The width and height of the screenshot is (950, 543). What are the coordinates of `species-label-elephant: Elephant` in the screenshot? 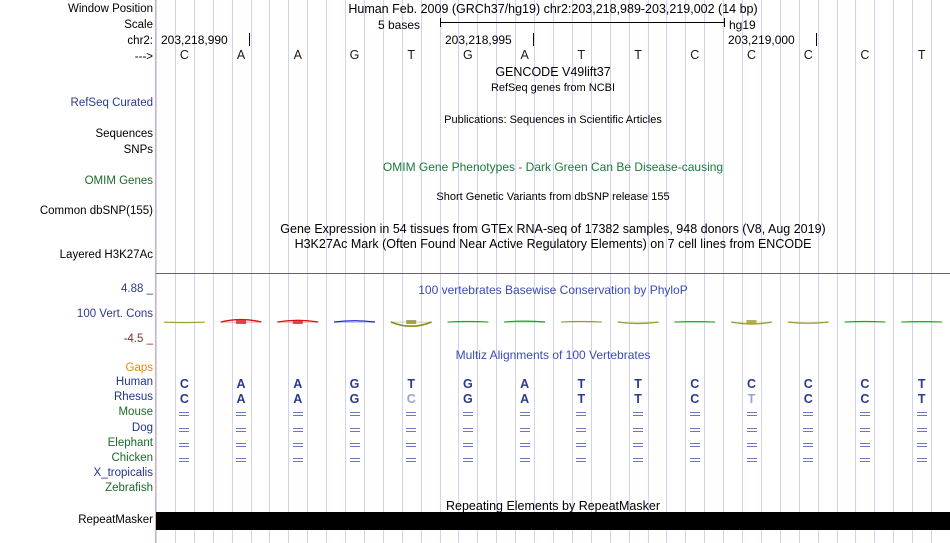 It's located at (130, 442).